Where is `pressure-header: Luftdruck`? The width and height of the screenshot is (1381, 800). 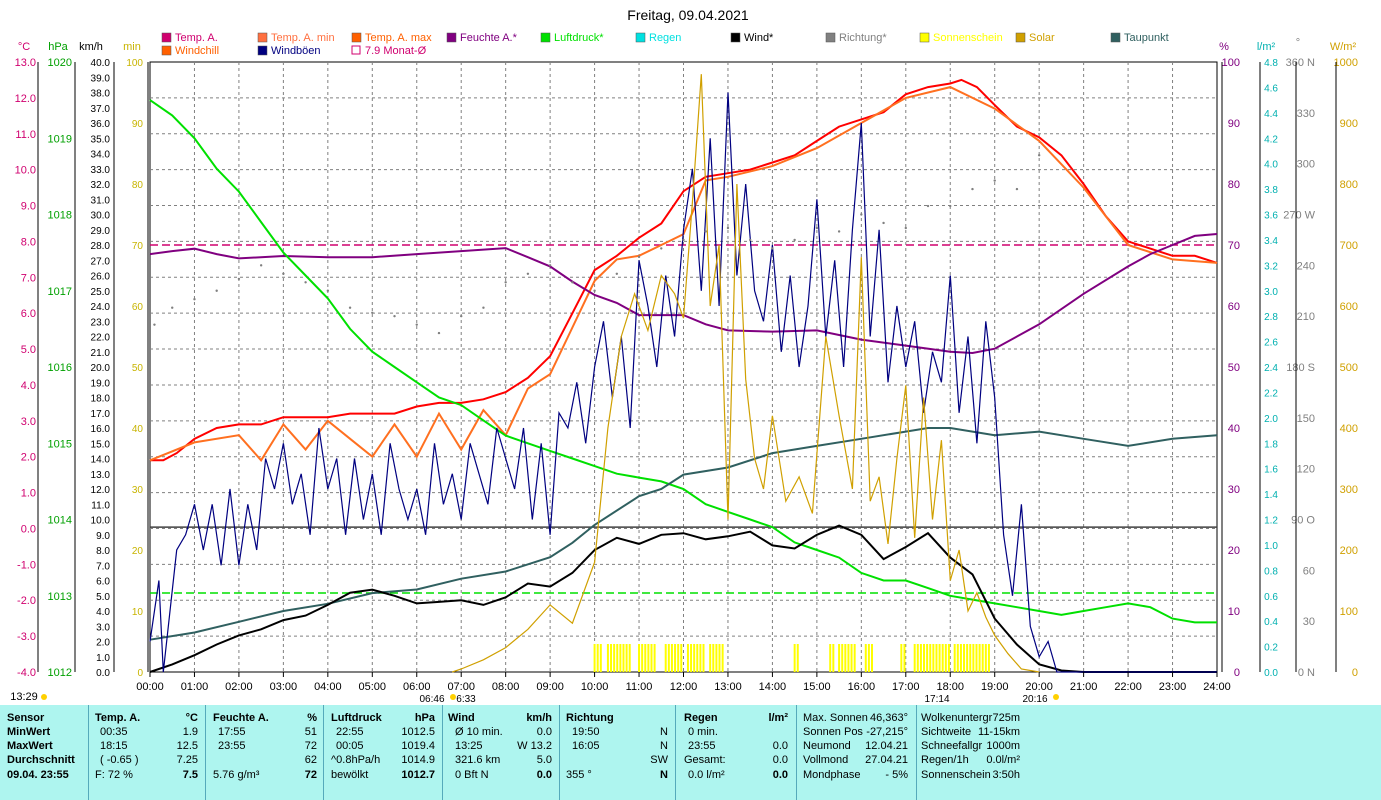
pressure-header: Luftdruck is located at coordinates (356, 718).